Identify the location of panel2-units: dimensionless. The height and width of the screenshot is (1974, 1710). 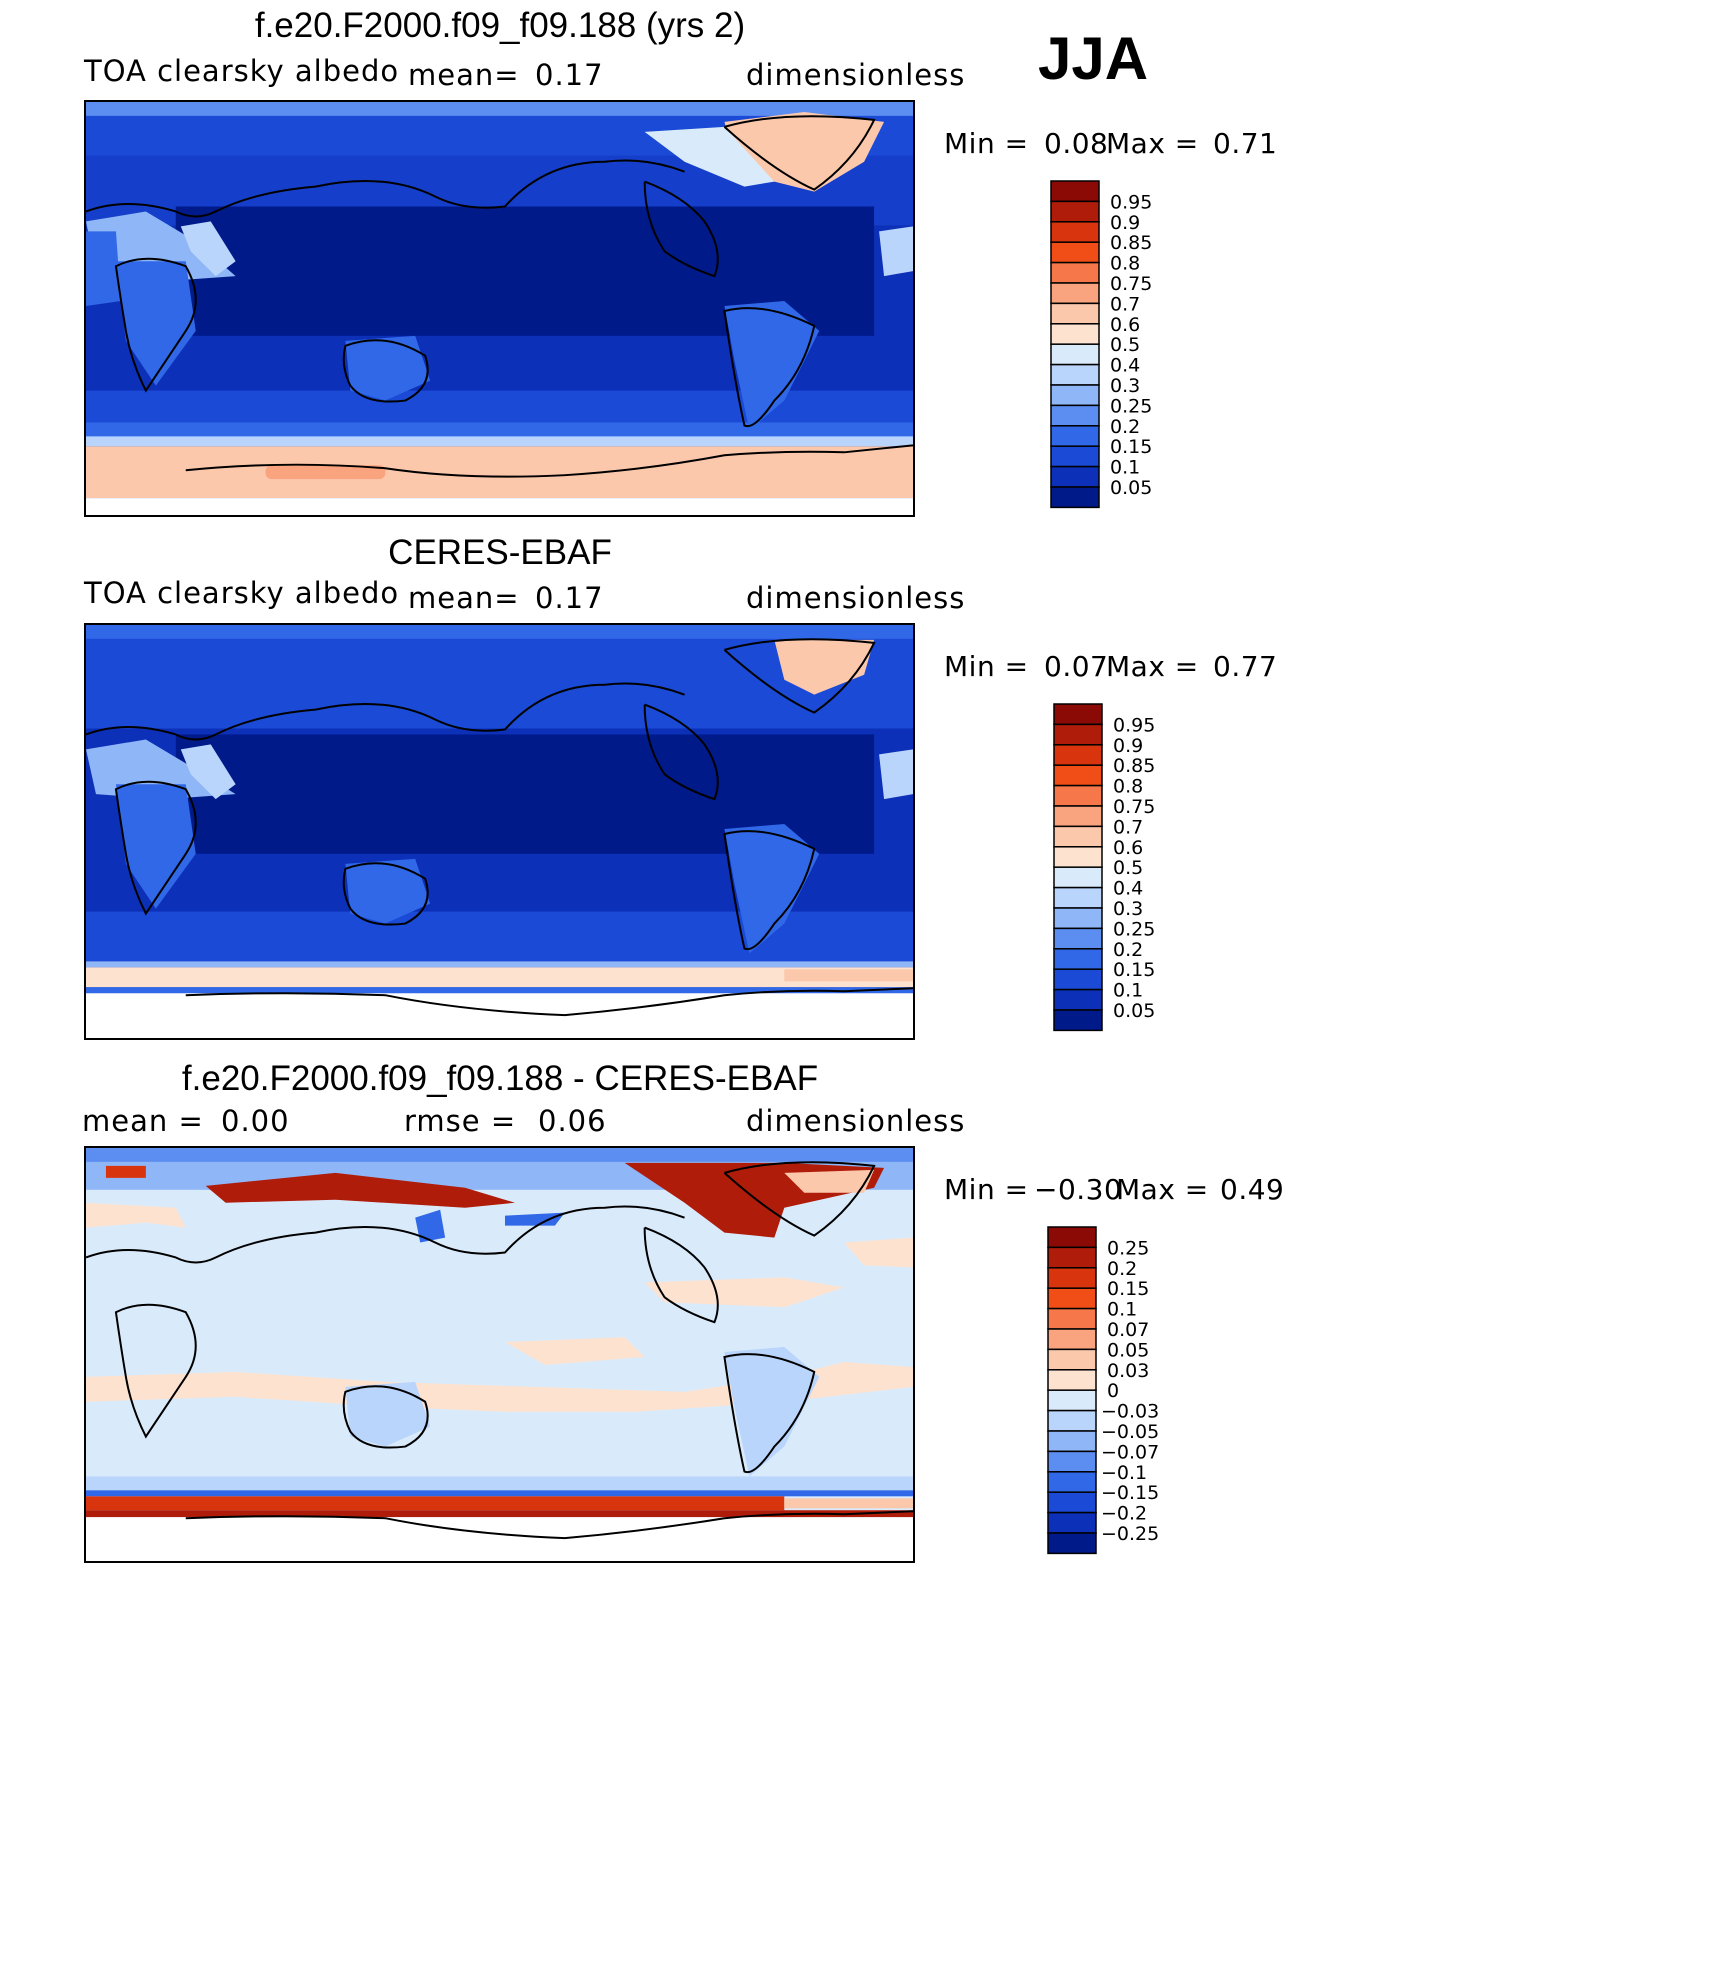
(856, 598).